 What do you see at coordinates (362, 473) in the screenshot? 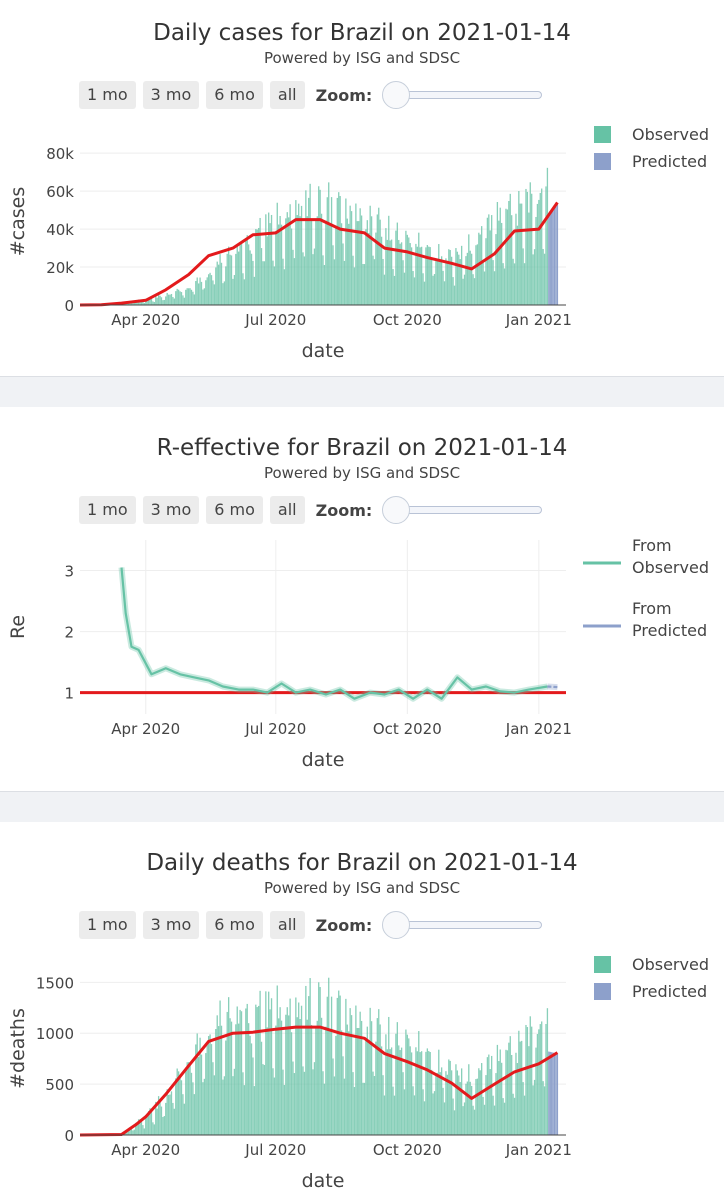
I see `re-chart-subtitle: Powered by ISG and SDSC` at bounding box center [362, 473].